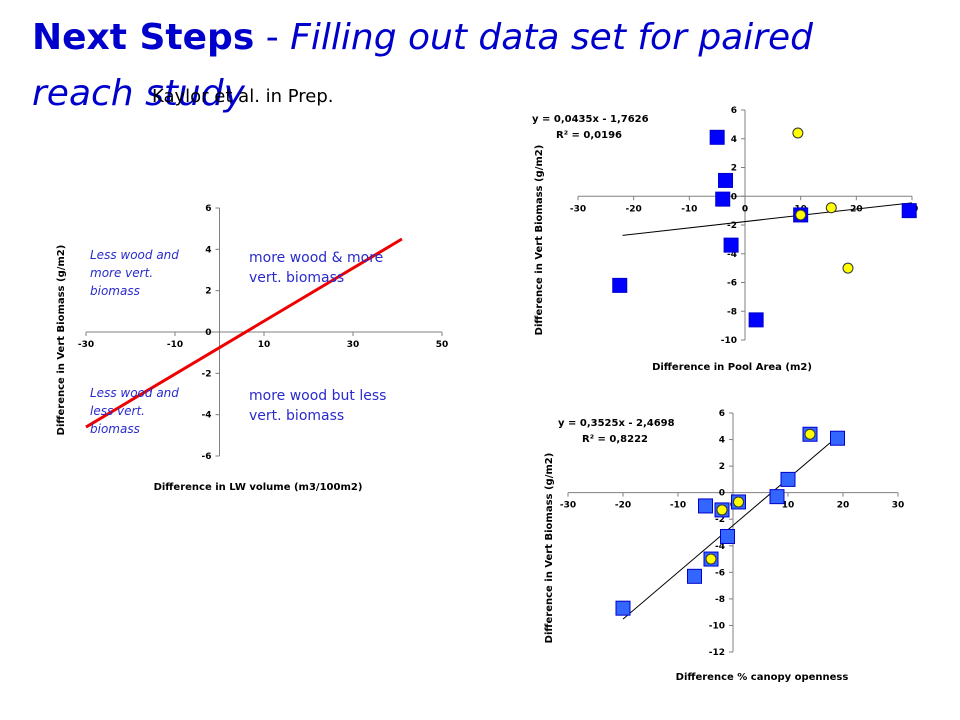 The height and width of the screenshot is (720, 960). What do you see at coordinates (732, 367) in the screenshot?
I see `x-axis-title: Difference in Pool Area (m2)` at bounding box center [732, 367].